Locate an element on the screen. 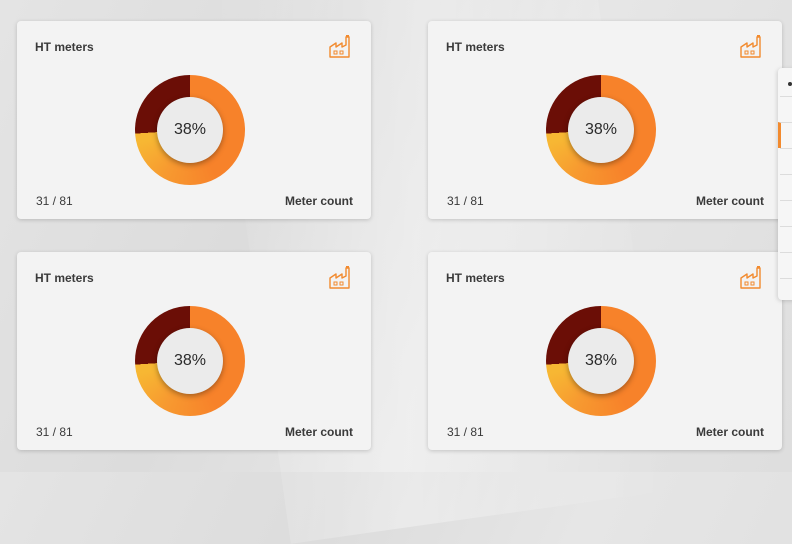 The height and width of the screenshot is (544, 792). side-menu-item-active is located at coordinates (785, 135).